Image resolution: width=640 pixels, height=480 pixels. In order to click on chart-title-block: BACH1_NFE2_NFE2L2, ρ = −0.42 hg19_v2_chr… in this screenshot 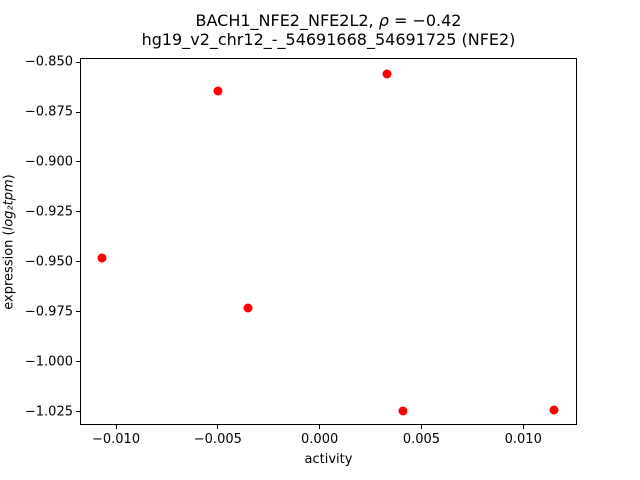, I will do `click(328, 30)`.